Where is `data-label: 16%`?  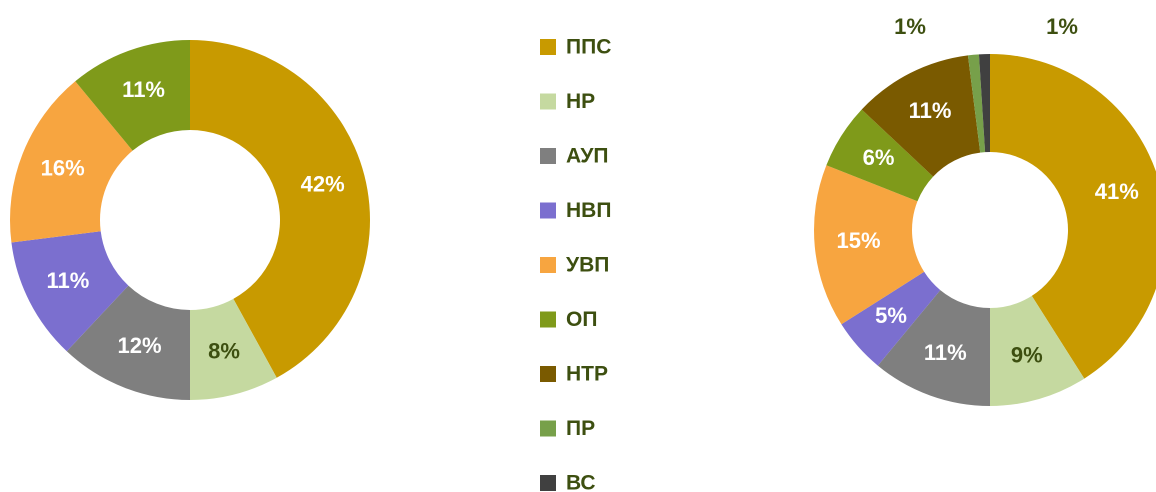 data-label: 16% is located at coordinates (63, 167).